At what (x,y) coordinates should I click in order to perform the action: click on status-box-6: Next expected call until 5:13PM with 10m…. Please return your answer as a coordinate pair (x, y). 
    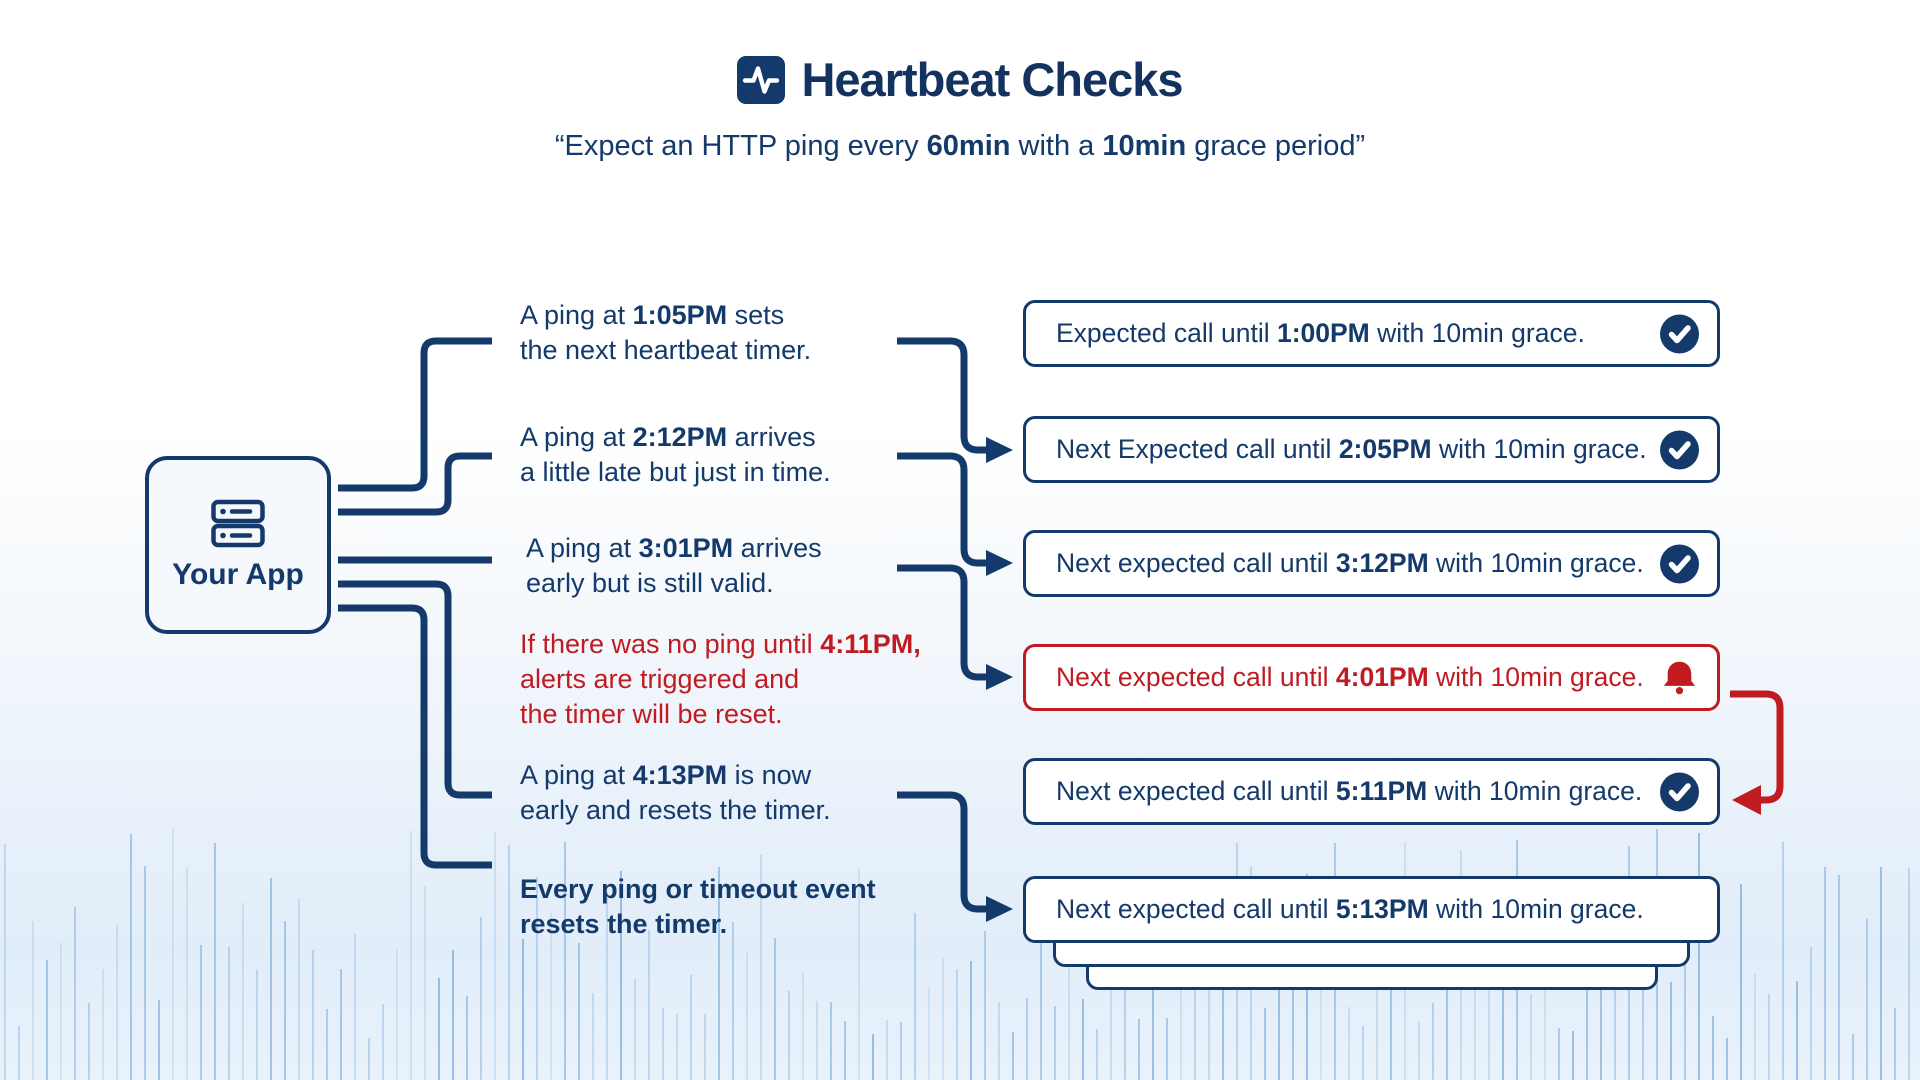
    Looking at the image, I should click on (1371, 909).